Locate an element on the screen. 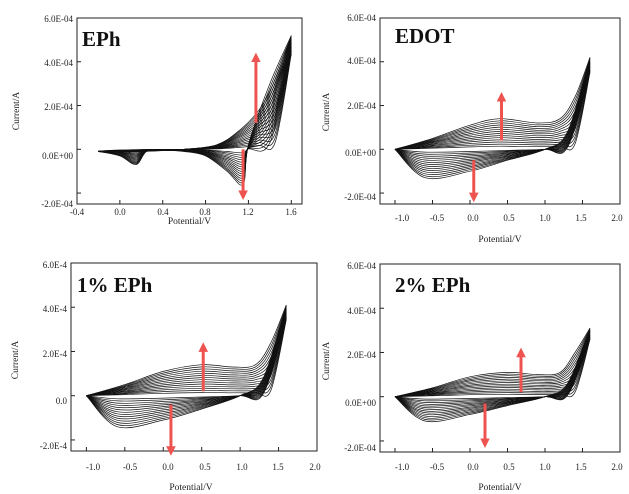  y-tick-label: 2.0E-04 is located at coordinates (361, 106).